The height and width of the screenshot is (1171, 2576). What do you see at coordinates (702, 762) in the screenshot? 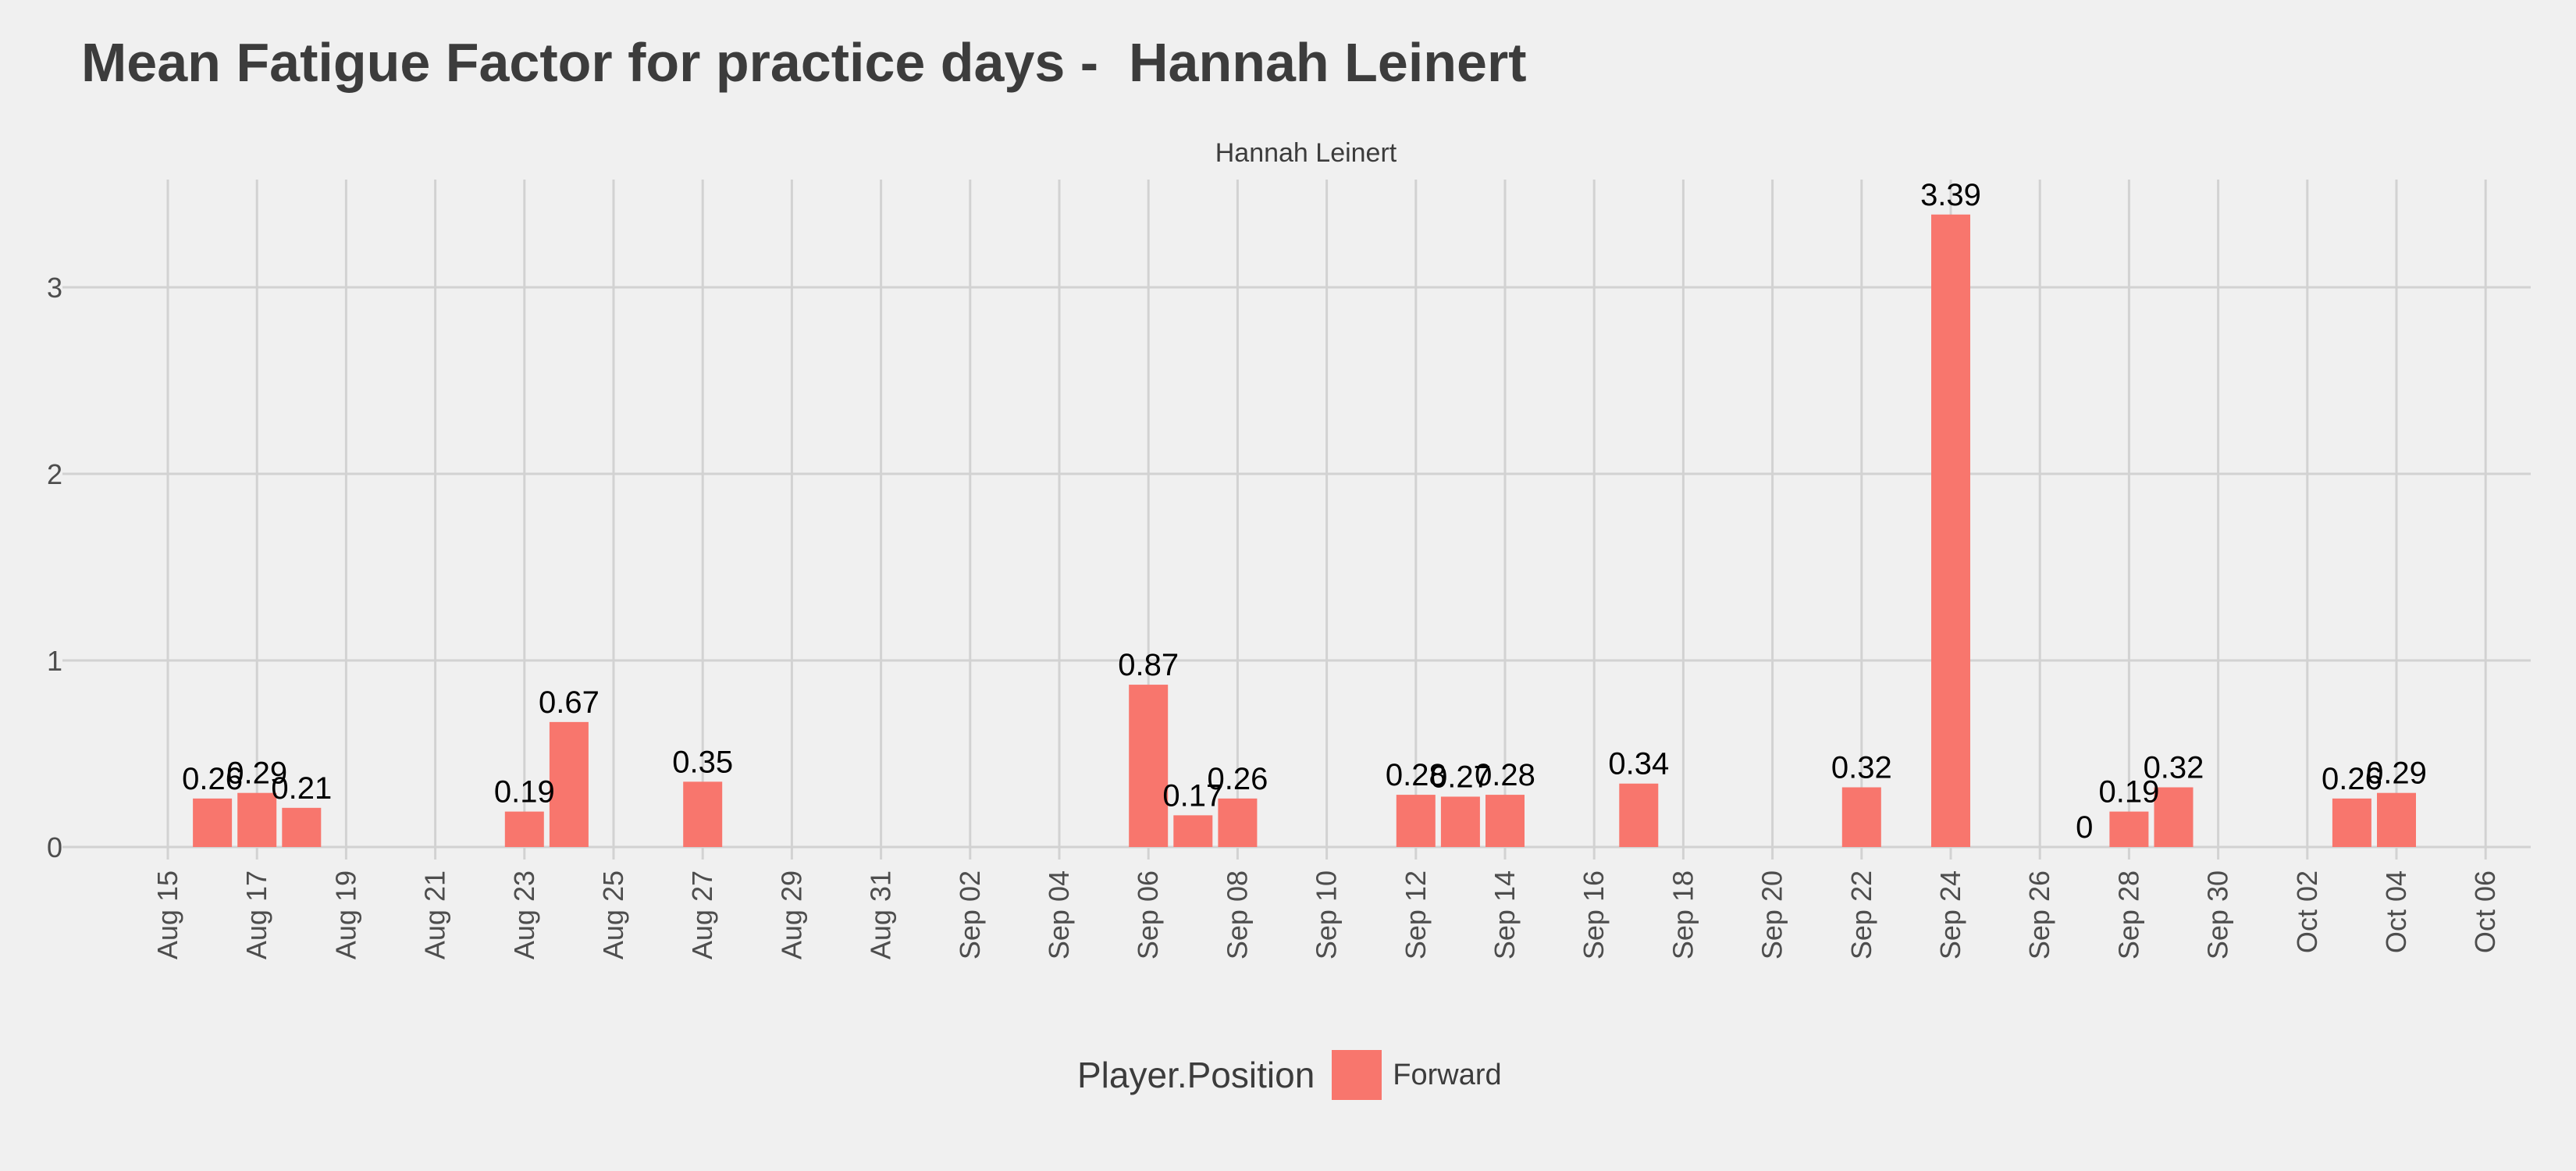
I see `data-label: 0.35` at bounding box center [702, 762].